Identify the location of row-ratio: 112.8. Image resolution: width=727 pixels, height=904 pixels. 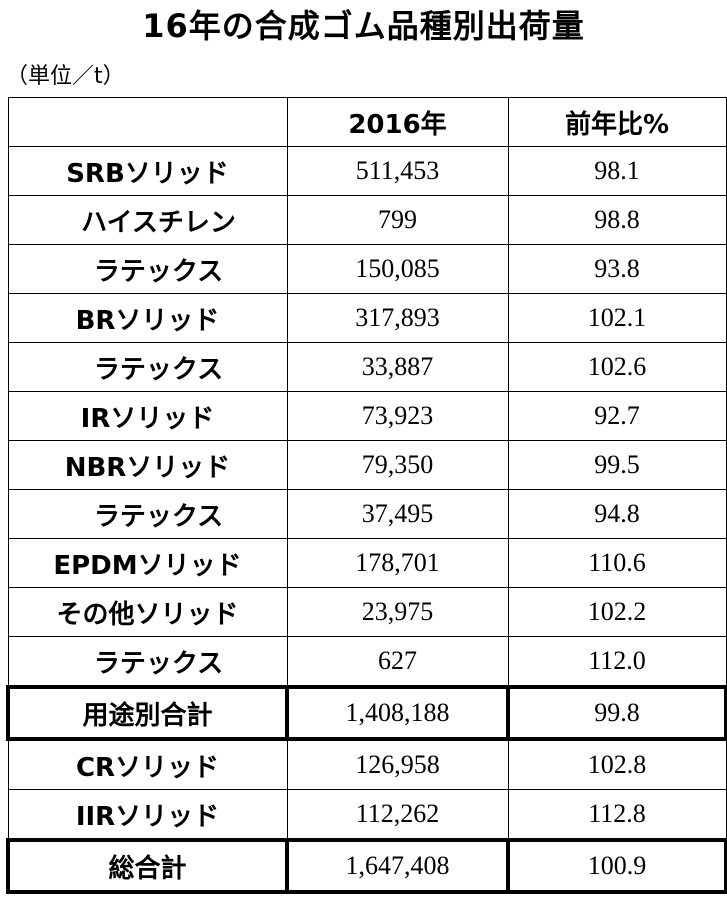
(617, 815).